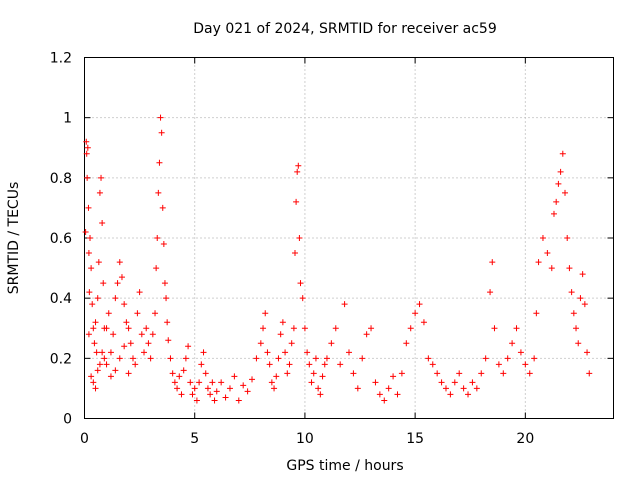  What do you see at coordinates (525, 439) in the screenshot?
I see `x-tick-label: 20` at bounding box center [525, 439].